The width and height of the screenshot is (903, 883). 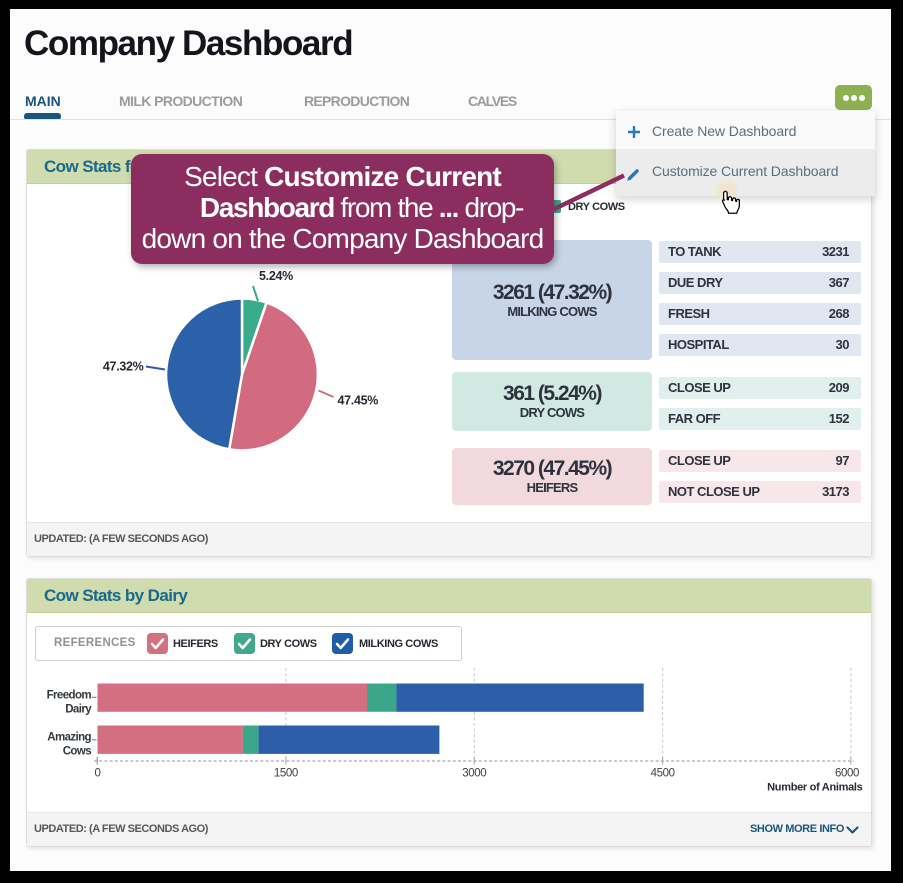 I want to click on svg-text: Amazing, so click(x=69, y=738).